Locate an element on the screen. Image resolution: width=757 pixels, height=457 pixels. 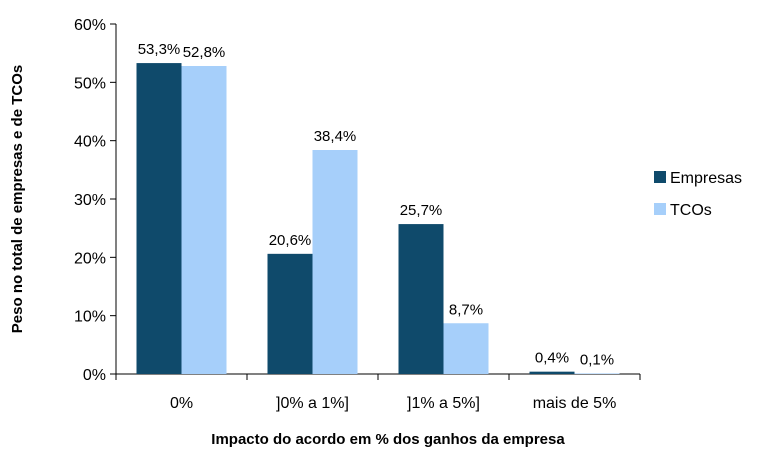
x-tick-label: mais de 5% is located at coordinates (575, 403).